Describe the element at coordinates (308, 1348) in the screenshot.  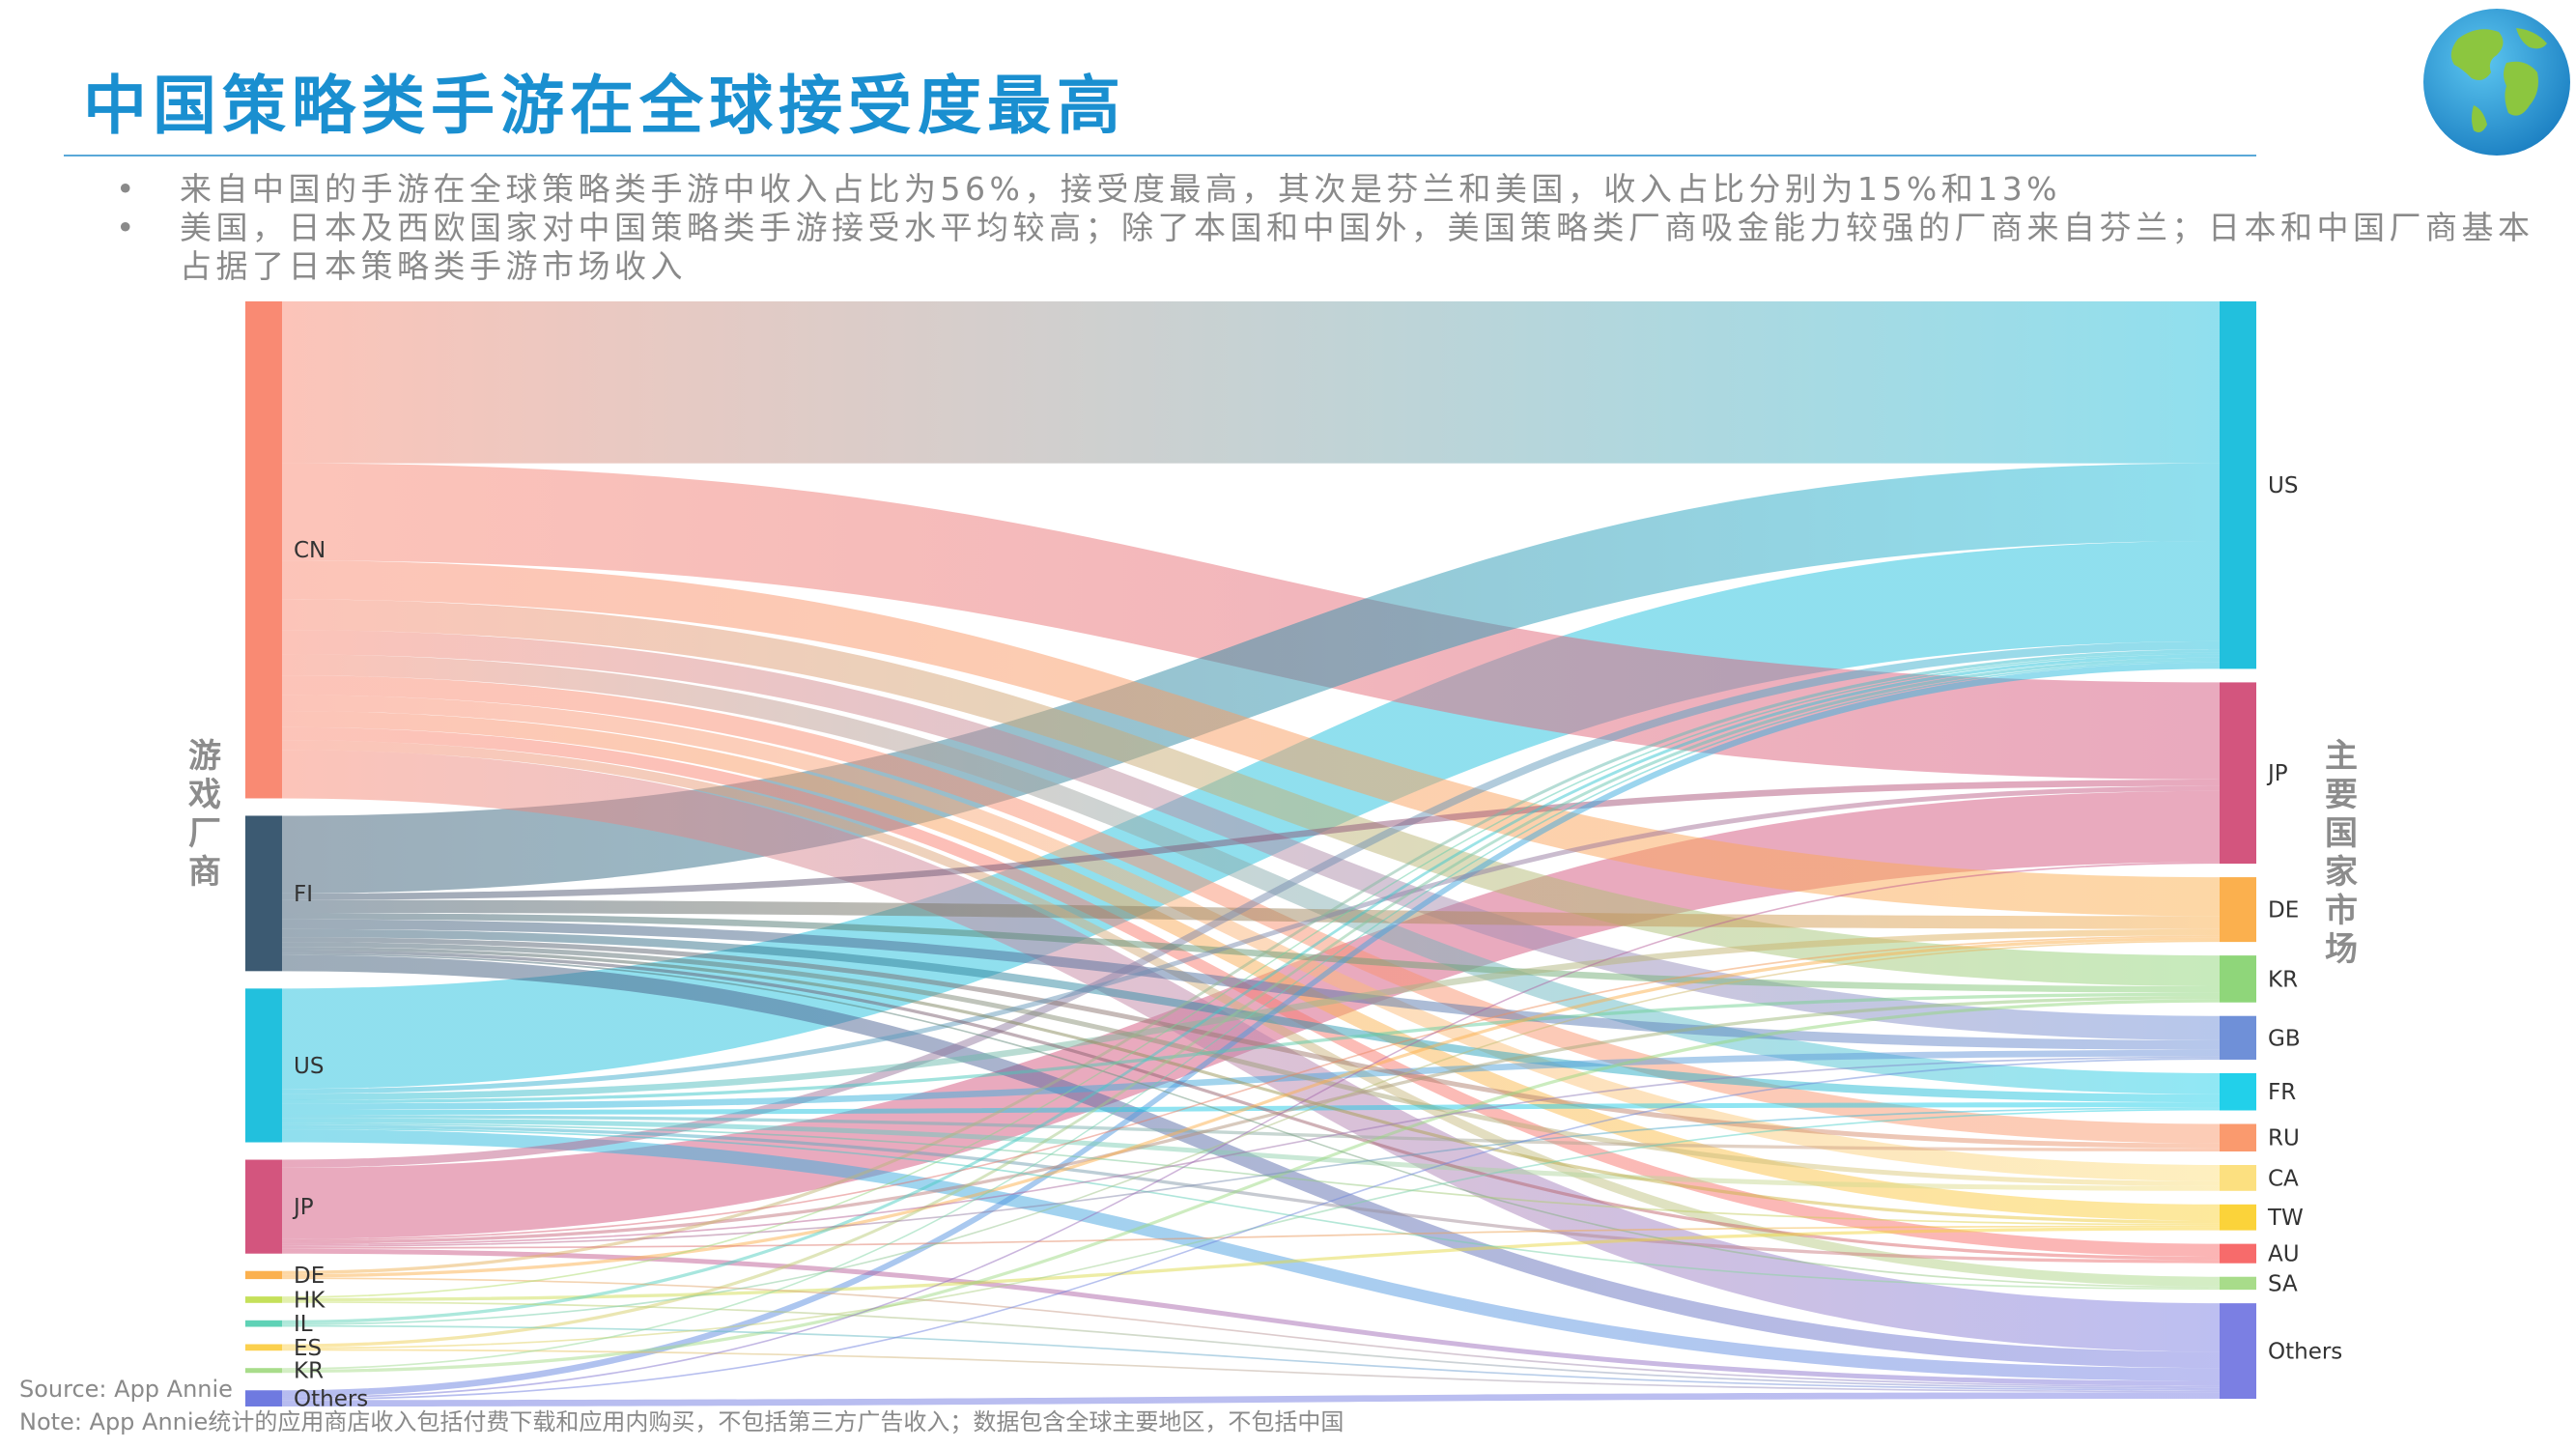
I see `source-node-label-es: ES` at that location.